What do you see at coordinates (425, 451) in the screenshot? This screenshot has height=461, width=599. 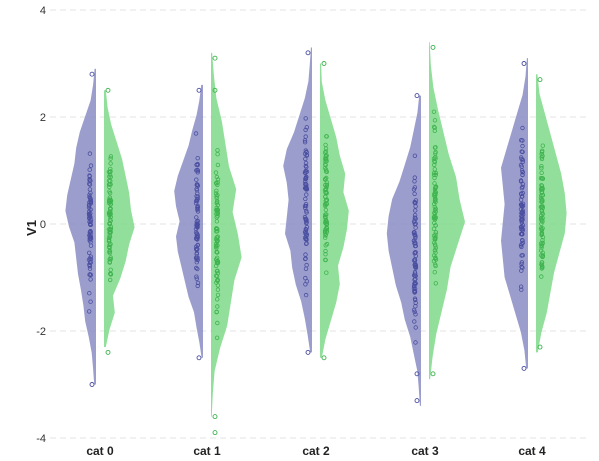 I see `x-tick-label: cat 3` at bounding box center [425, 451].